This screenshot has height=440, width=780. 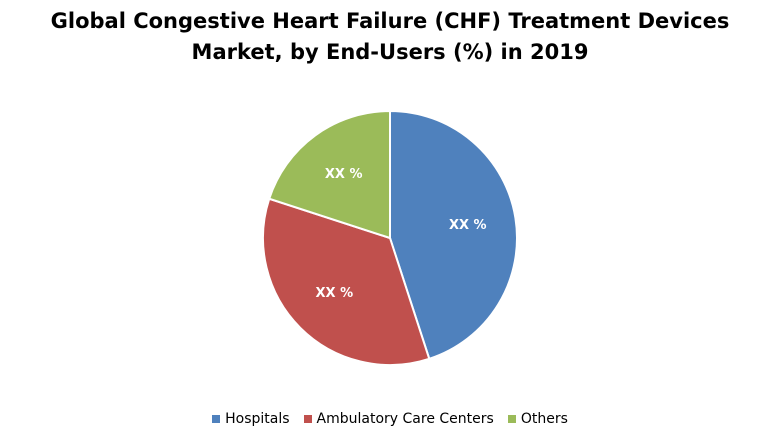 I want to click on pie-slice-hospitals, so click(x=453, y=235).